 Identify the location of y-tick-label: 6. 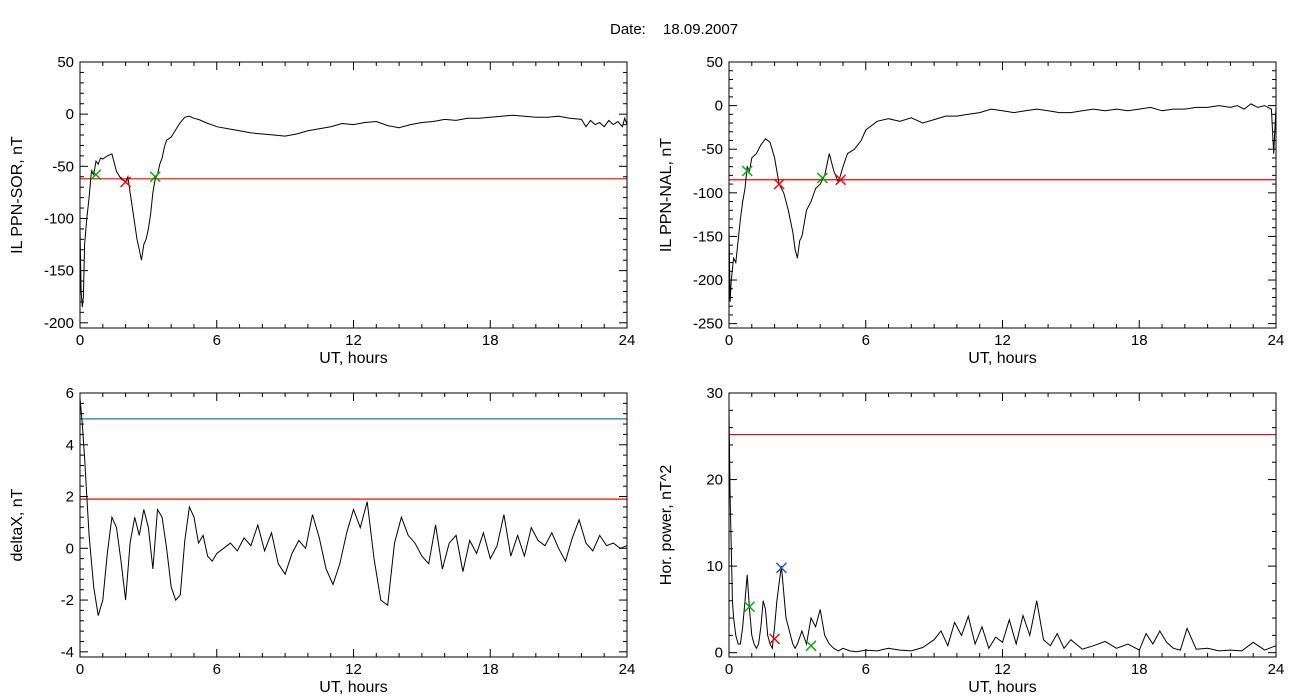
(70, 393).